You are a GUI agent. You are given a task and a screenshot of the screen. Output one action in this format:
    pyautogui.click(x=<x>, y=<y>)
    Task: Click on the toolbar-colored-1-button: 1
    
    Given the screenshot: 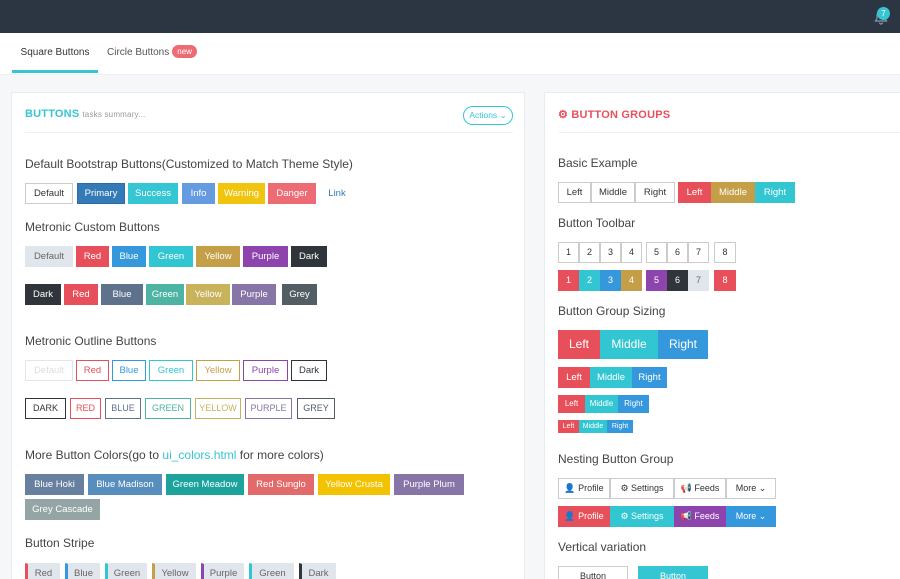 What is the action you would take?
    pyautogui.click(x=568, y=280)
    